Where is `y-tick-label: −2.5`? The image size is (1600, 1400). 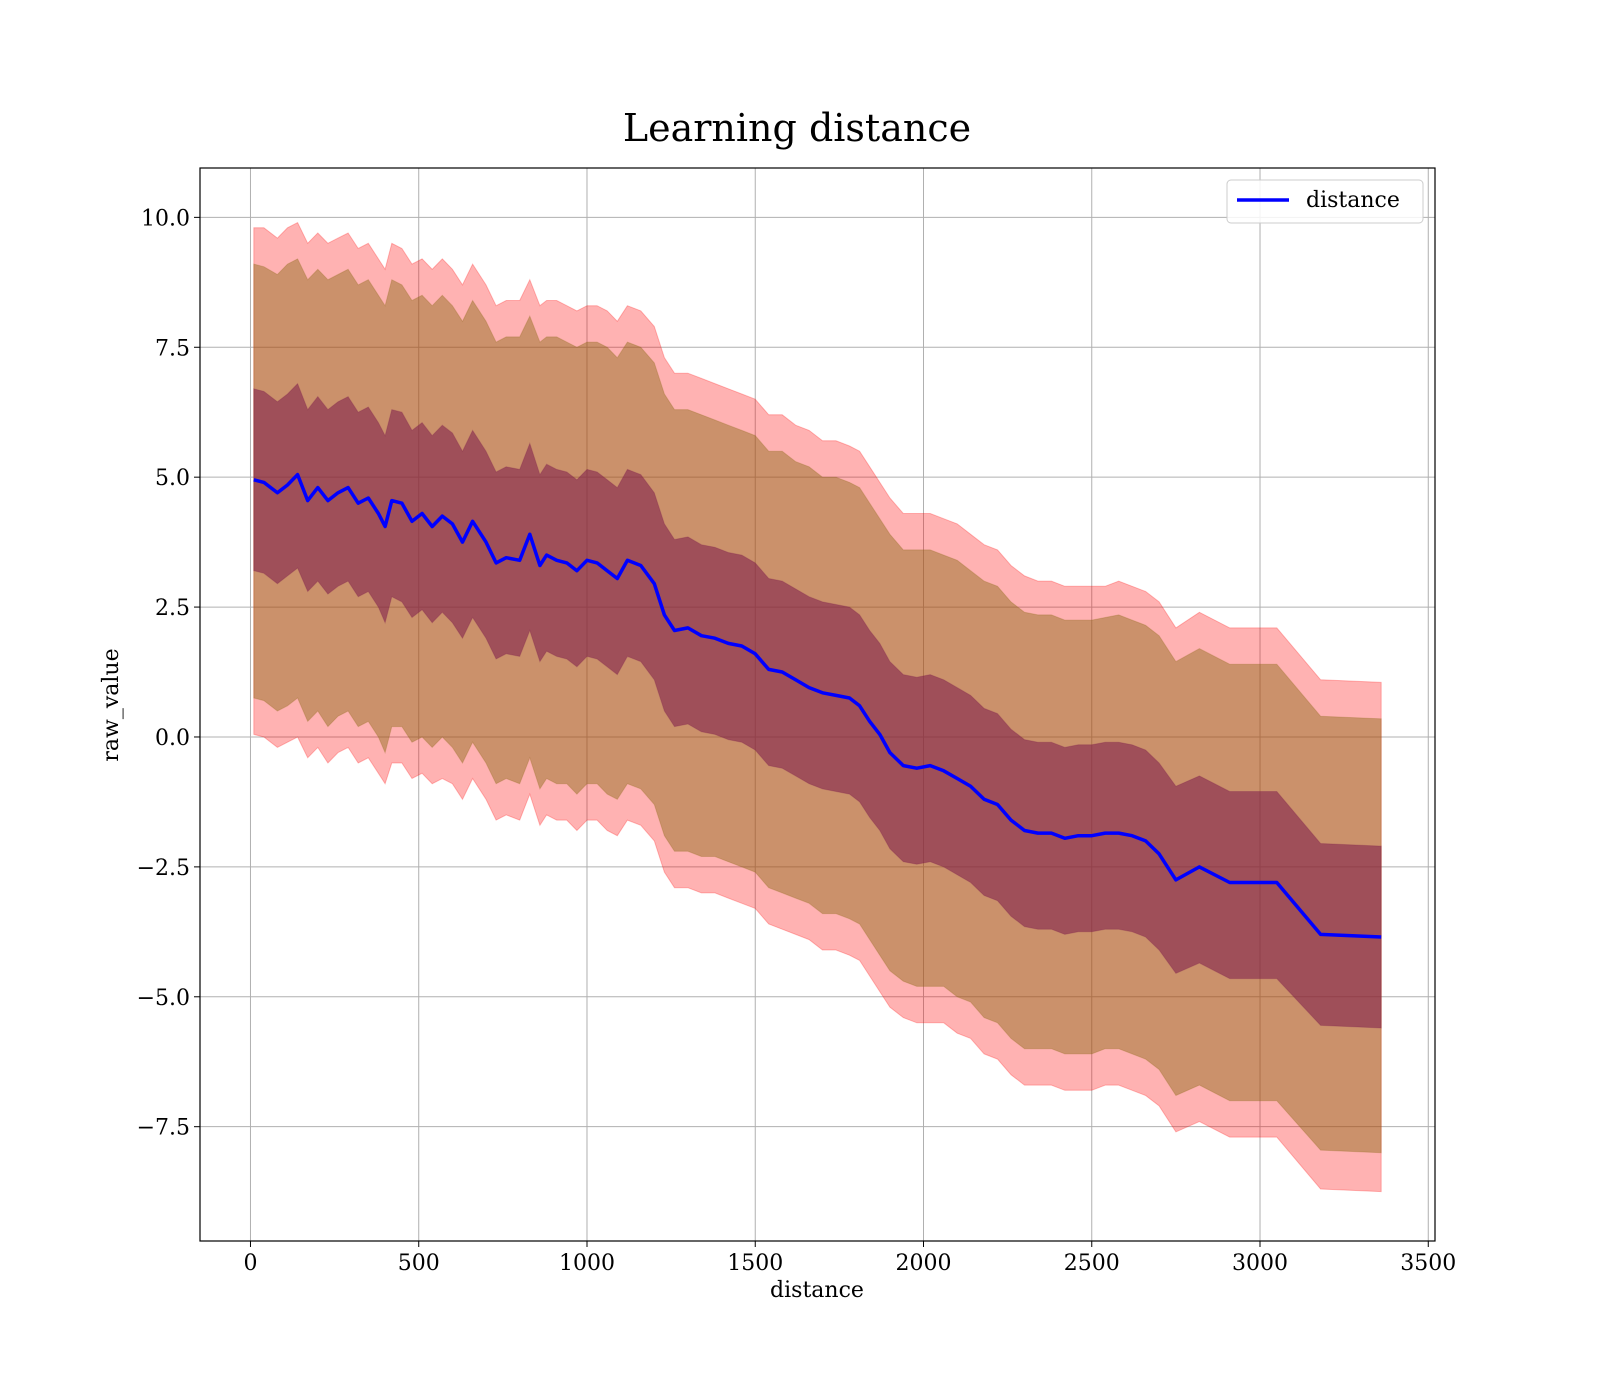 y-tick-label: −2.5 is located at coordinates (163, 868).